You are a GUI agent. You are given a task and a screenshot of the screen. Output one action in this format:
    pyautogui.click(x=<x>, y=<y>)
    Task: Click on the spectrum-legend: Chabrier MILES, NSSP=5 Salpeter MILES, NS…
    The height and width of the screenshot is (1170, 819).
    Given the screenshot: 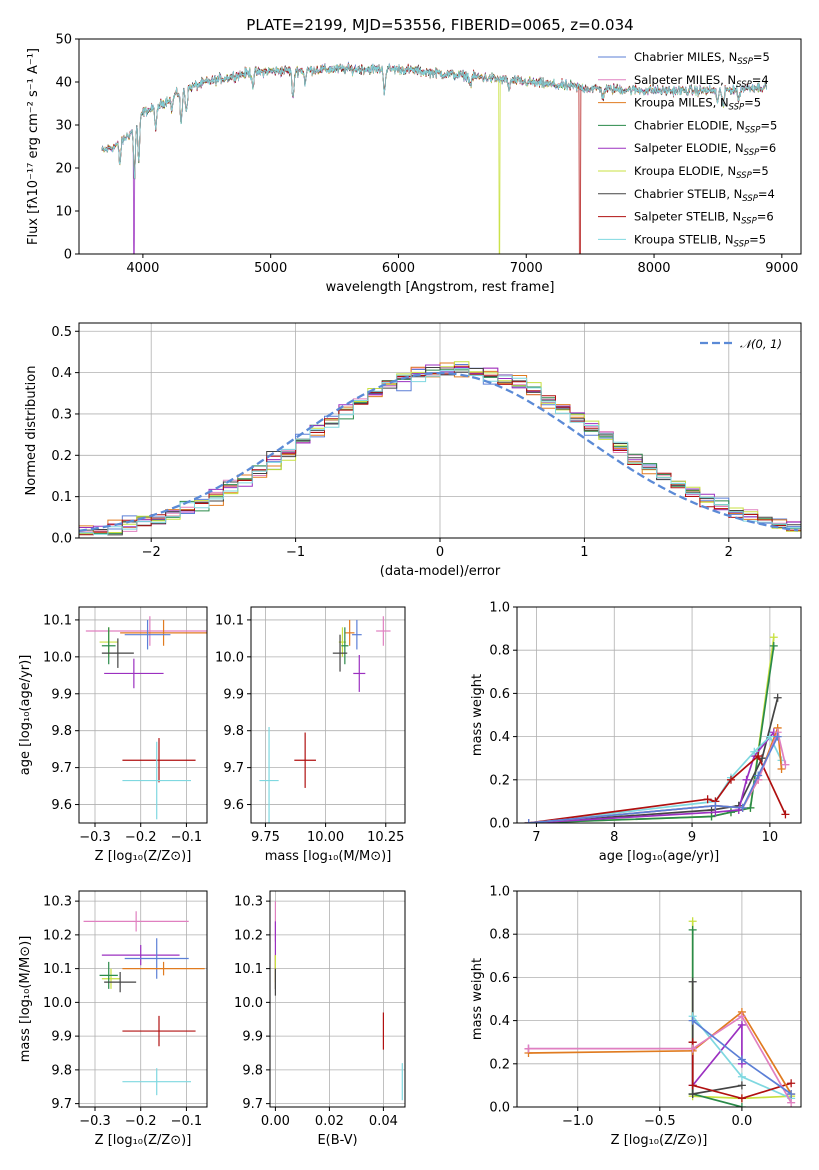 What is the action you would take?
    pyautogui.click(x=687, y=149)
    